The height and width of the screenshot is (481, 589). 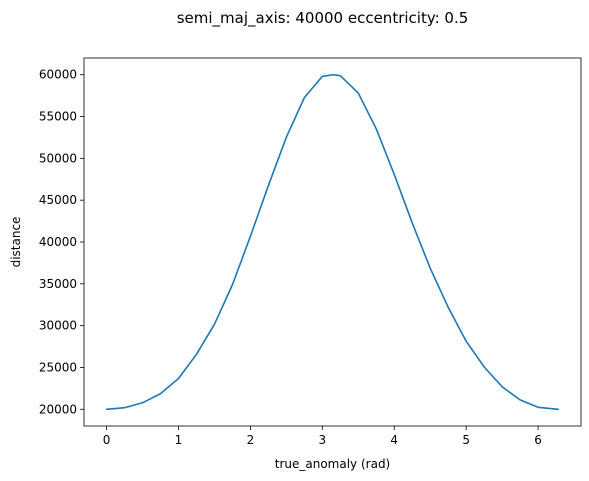 What do you see at coordinates (58, 117) in the screenshot?
I see `y-tick-label: 55000` at bounding box center [58, 117].